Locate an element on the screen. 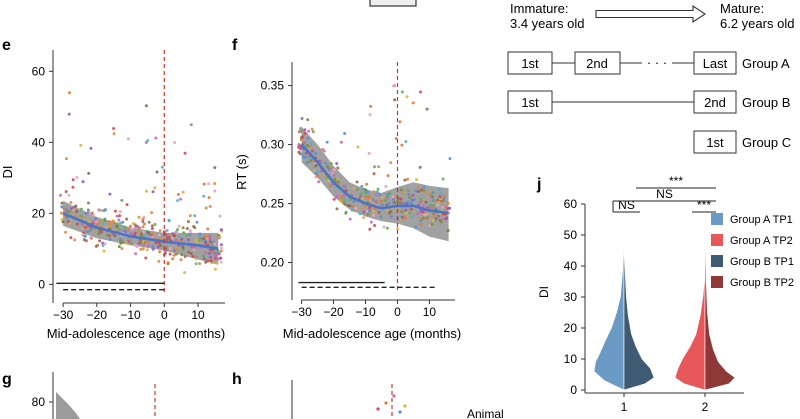 This screenshot has width=800, height=419. significance-label: *** is located at coordinates (676, 181).